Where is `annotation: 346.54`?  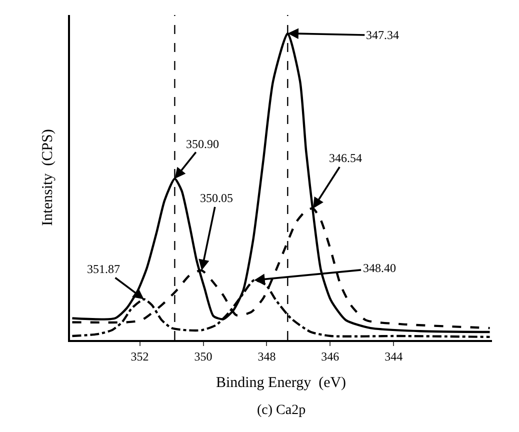 annotation: 346.54 is located at coordinates (345, 158).